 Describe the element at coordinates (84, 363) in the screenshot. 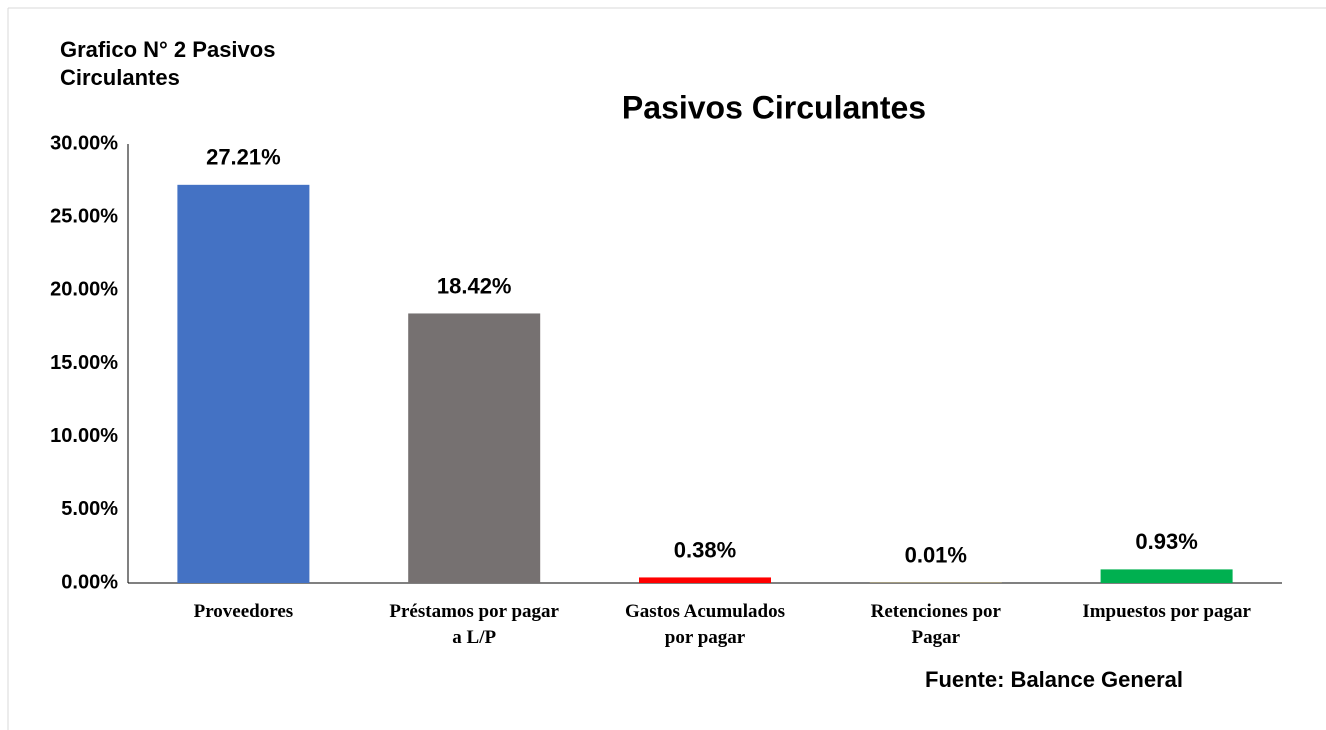

I see `y-tick-label: 15.00%` at that location.